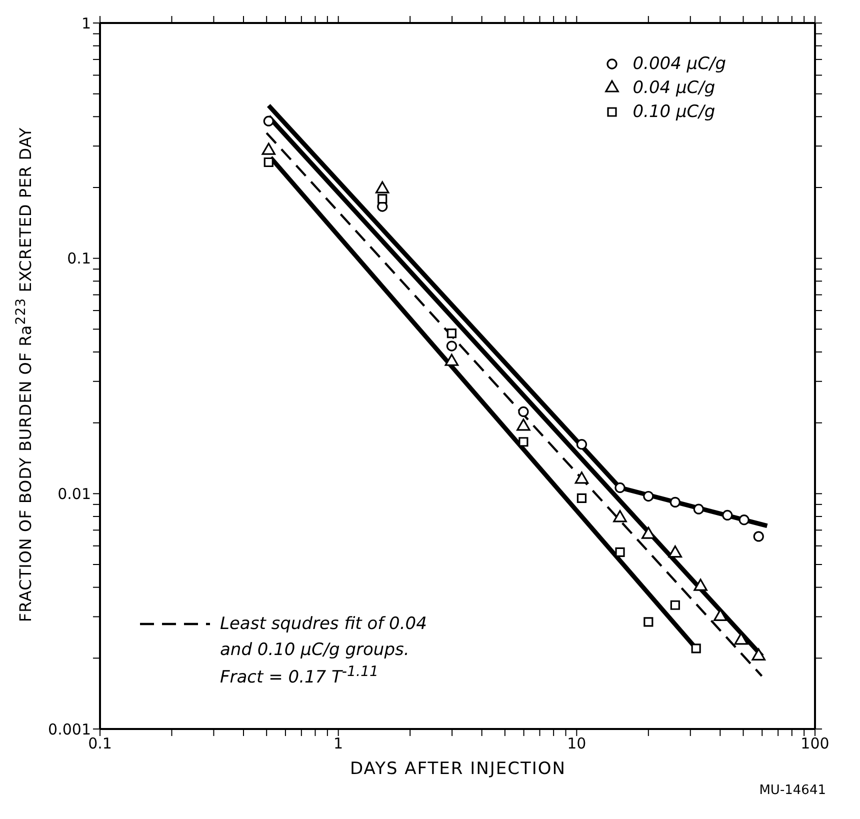 The image size is (860, 819). Describe the element at coordinates (315, 650) in the screenshot. I see `annotation: and 0.10 μC/g groups.` at that location.